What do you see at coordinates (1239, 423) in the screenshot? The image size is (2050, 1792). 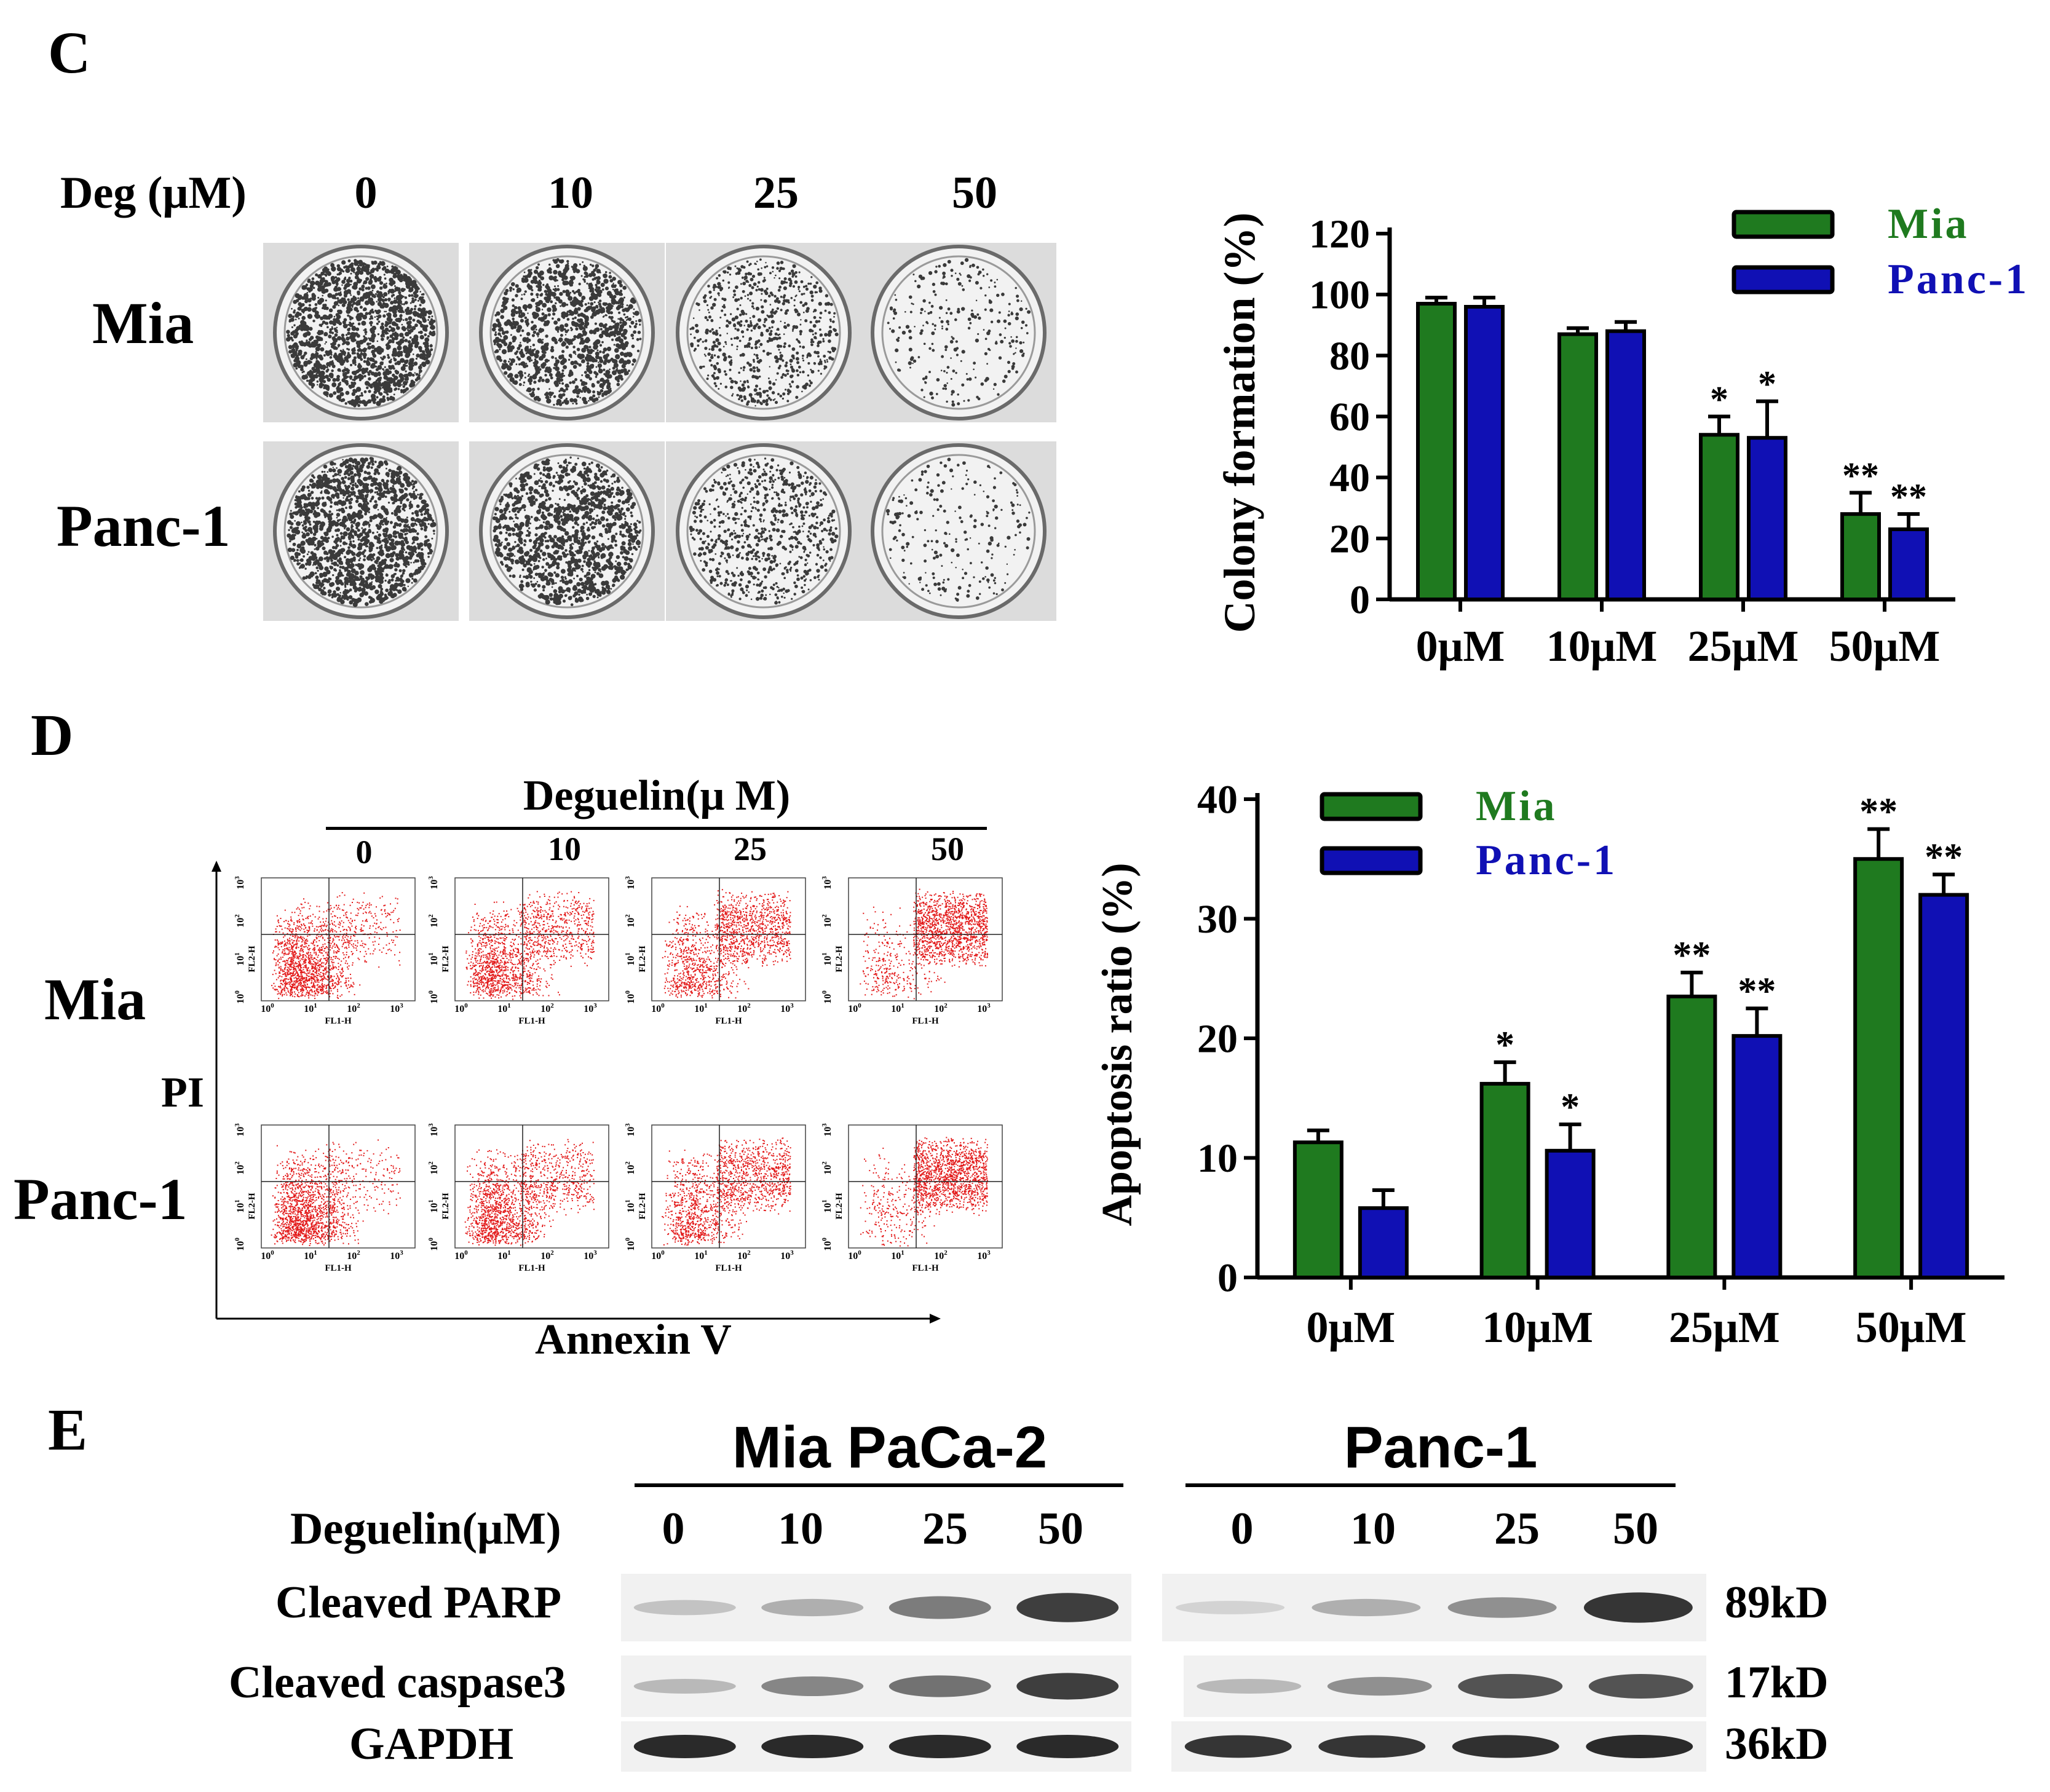 I see `y-axis-label: Colony formation (%)` at bounding box center [1239, 423].